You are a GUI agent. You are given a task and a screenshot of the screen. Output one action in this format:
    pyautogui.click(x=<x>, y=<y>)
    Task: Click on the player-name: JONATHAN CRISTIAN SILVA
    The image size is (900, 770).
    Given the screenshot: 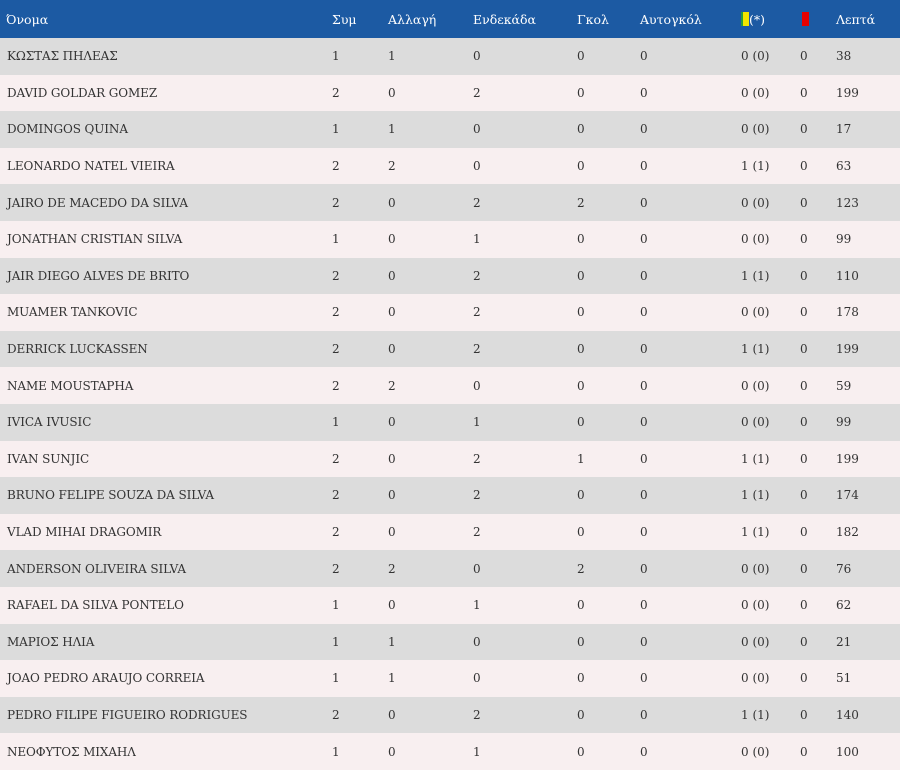 What is the action you would take?
    pyautogui.click(x=95, y=239)
    